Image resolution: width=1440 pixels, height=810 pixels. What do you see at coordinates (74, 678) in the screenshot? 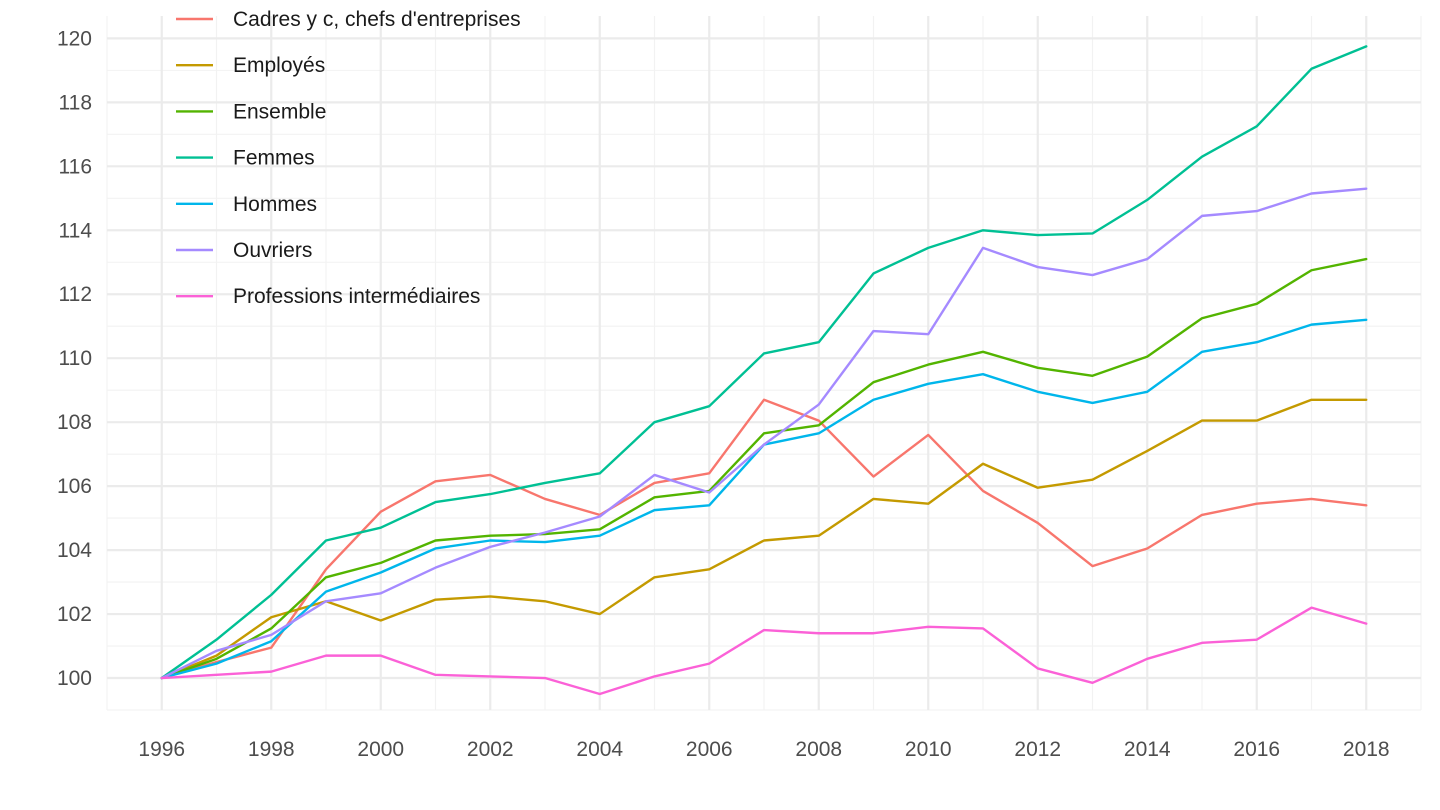
I see `y-tick-label: 100` at bounding box center [74, 678].